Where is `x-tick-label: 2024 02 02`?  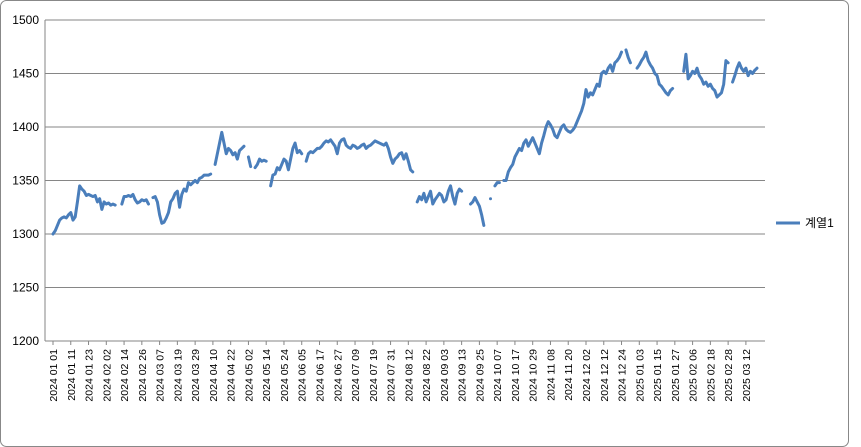 x-tick-label: 2024 02 02 is located at coordinates (107, 375).